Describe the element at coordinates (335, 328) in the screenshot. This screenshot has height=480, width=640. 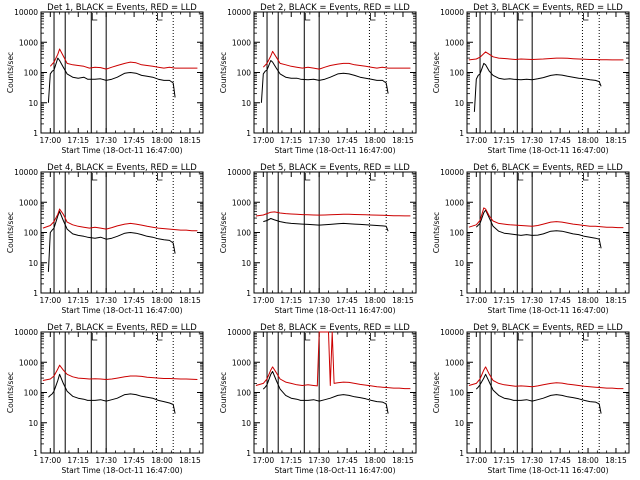
I see `panel-title: Det 8, BLACK = Events, RED = LLD` at that location.